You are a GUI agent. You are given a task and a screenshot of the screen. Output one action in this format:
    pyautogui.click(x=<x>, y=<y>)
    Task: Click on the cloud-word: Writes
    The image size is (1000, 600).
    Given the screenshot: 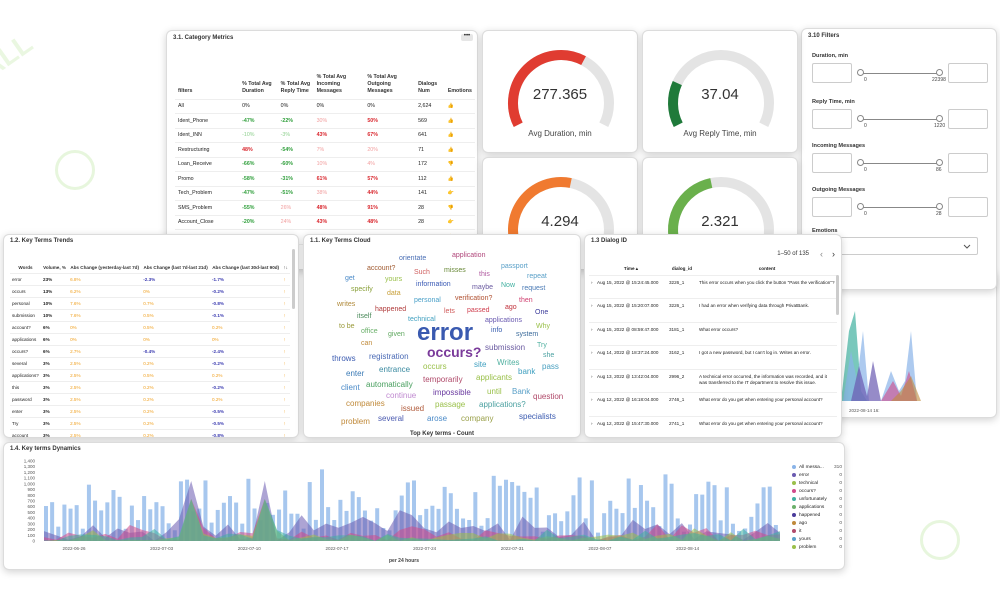 What is the action you would take?
    pyautogui.click(x=508, y=362)
    